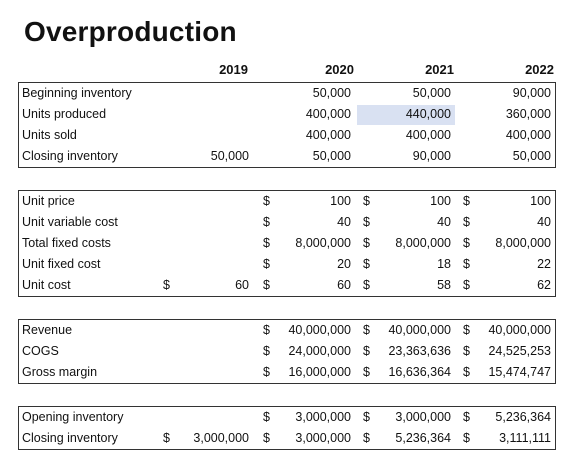 Image resolution: width=573 pixels, height=476 pixels. I want to click on value-cell-2019: 60, so click(242, 285).